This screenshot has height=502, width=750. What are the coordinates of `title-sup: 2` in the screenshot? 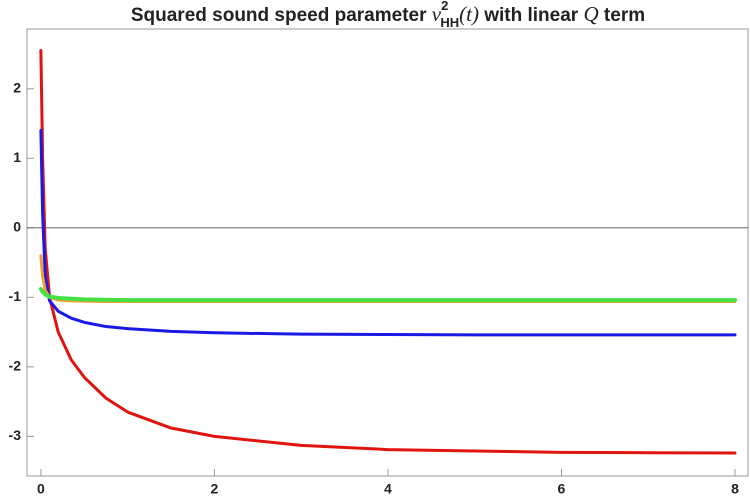 It's located at (444, 6).